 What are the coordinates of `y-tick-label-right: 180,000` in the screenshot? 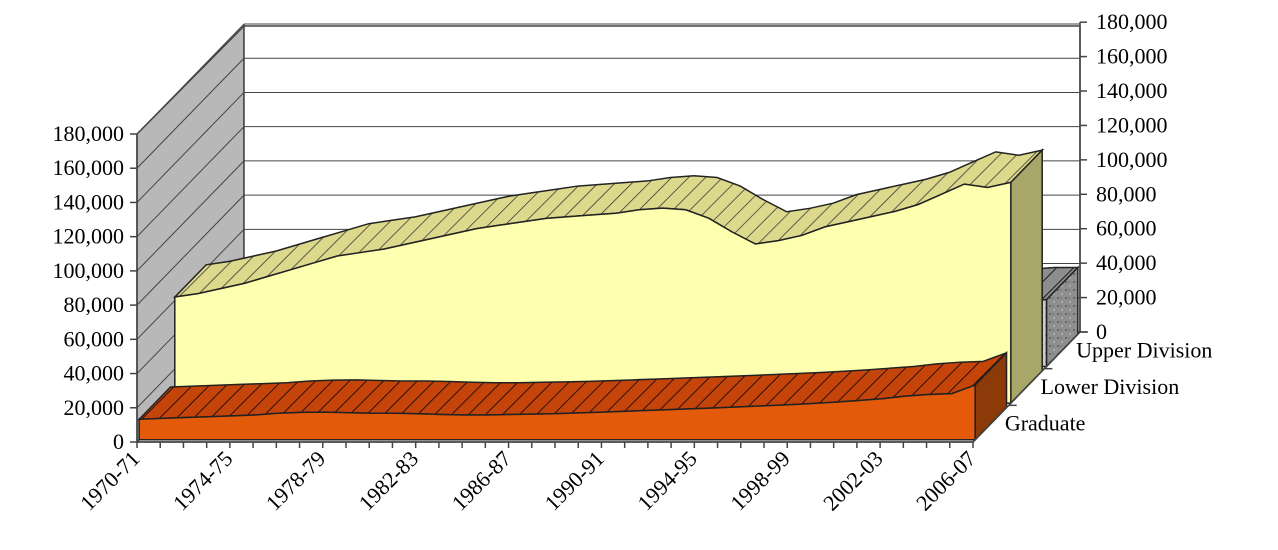 It's located at (1132, 21).